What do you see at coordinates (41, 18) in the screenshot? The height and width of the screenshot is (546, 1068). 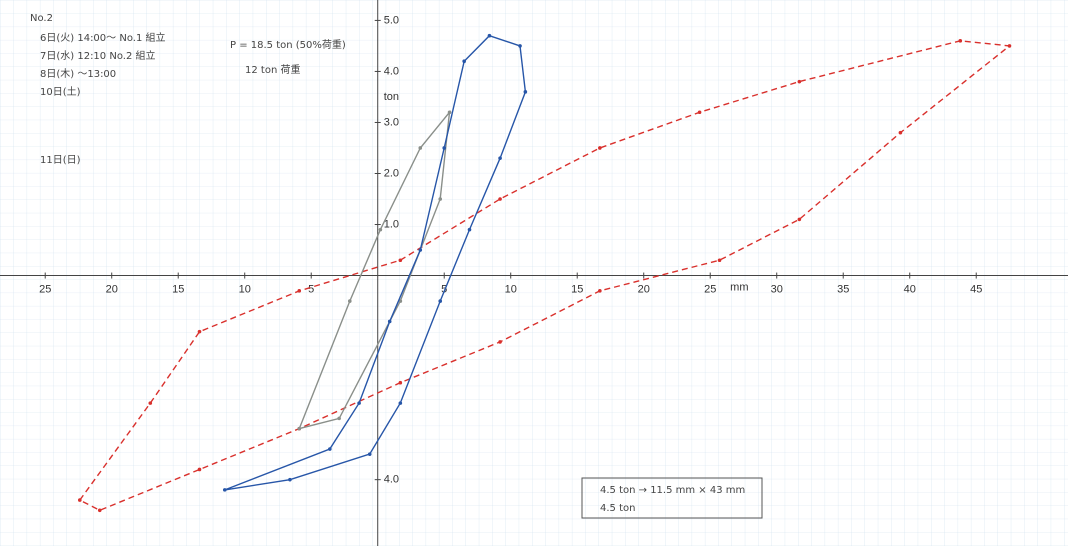 I see `annotation: No.2` at bounding box center [41, 18].